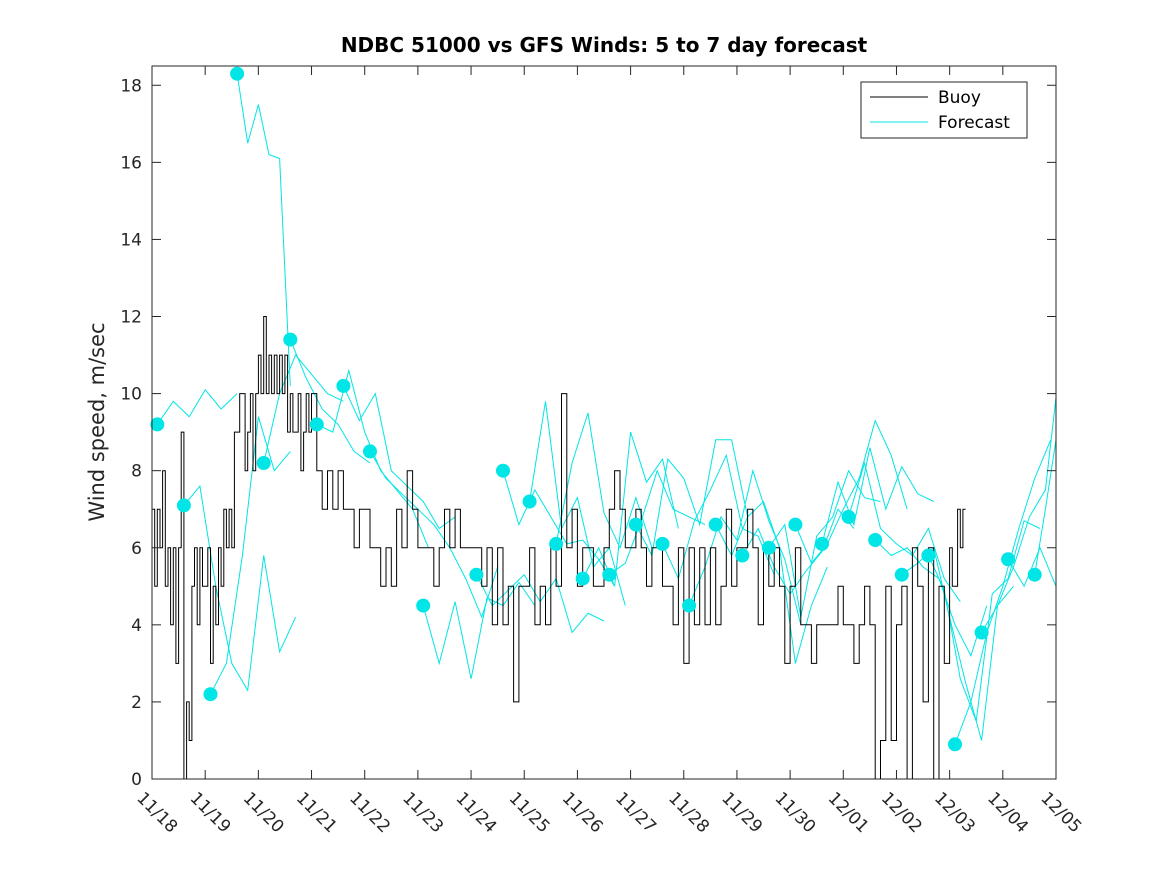 This screenshot has width=1167, height=875. I want to click on x-tick-label-14: 12/02, so click(901, 812).